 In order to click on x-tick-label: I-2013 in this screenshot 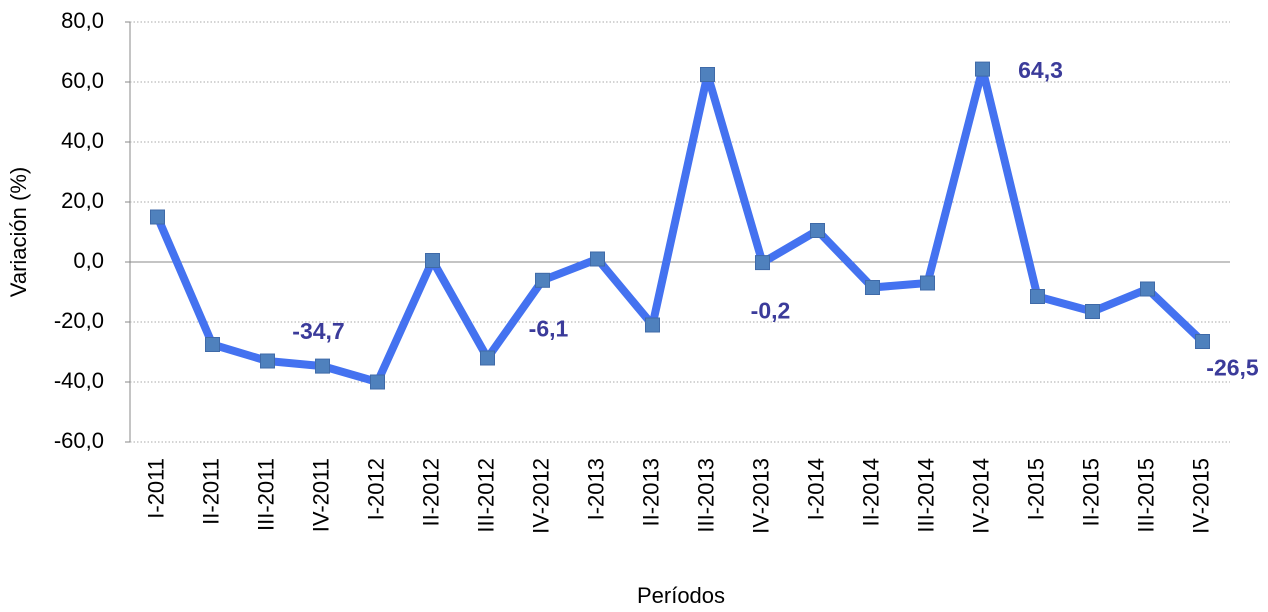, I will do `click(595, 489)`.